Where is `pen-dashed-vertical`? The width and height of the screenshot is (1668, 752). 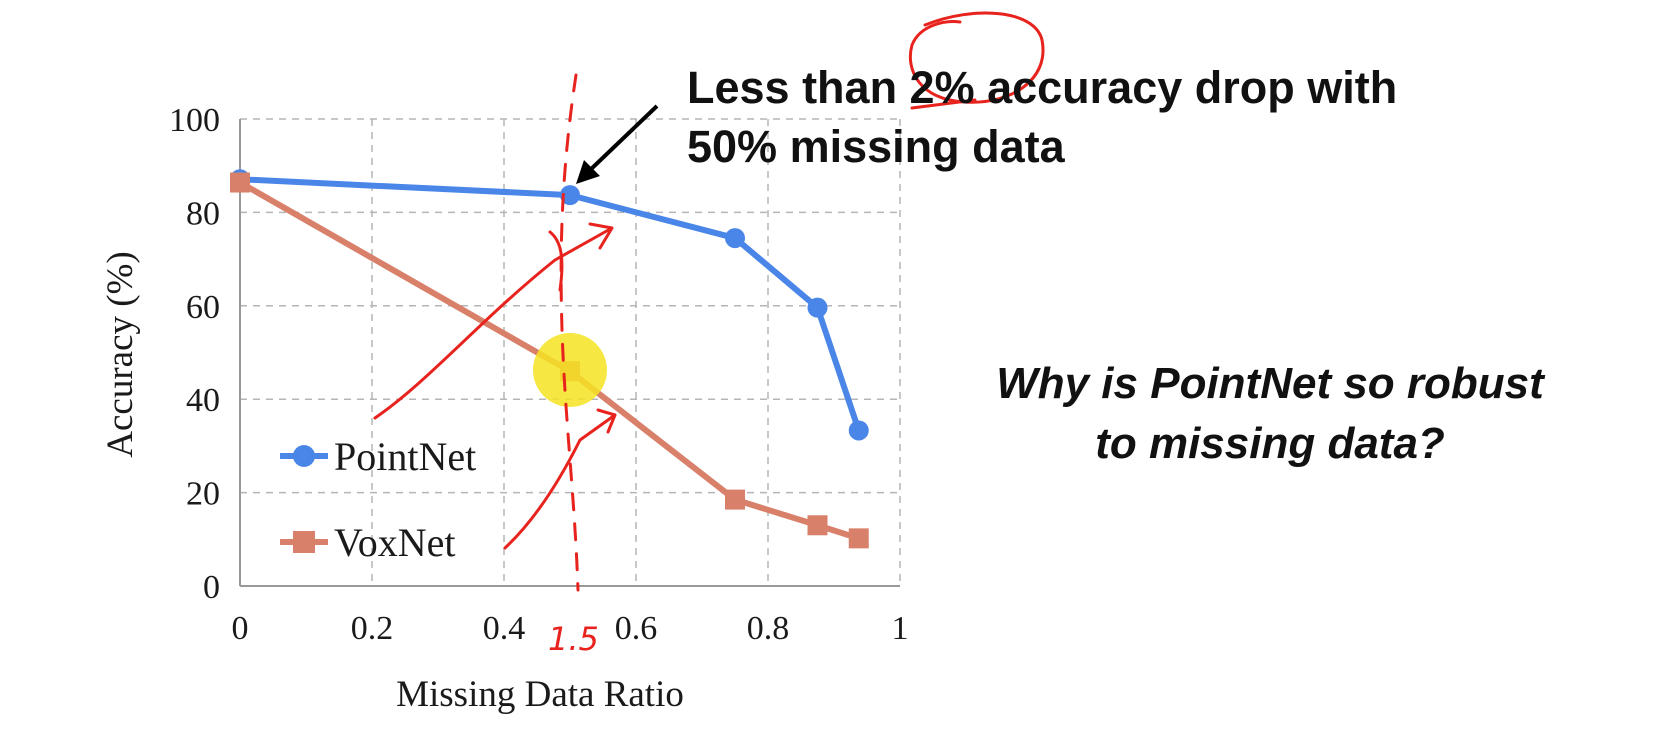 pen-dashed-vertical is located at coordinates (569, 332).